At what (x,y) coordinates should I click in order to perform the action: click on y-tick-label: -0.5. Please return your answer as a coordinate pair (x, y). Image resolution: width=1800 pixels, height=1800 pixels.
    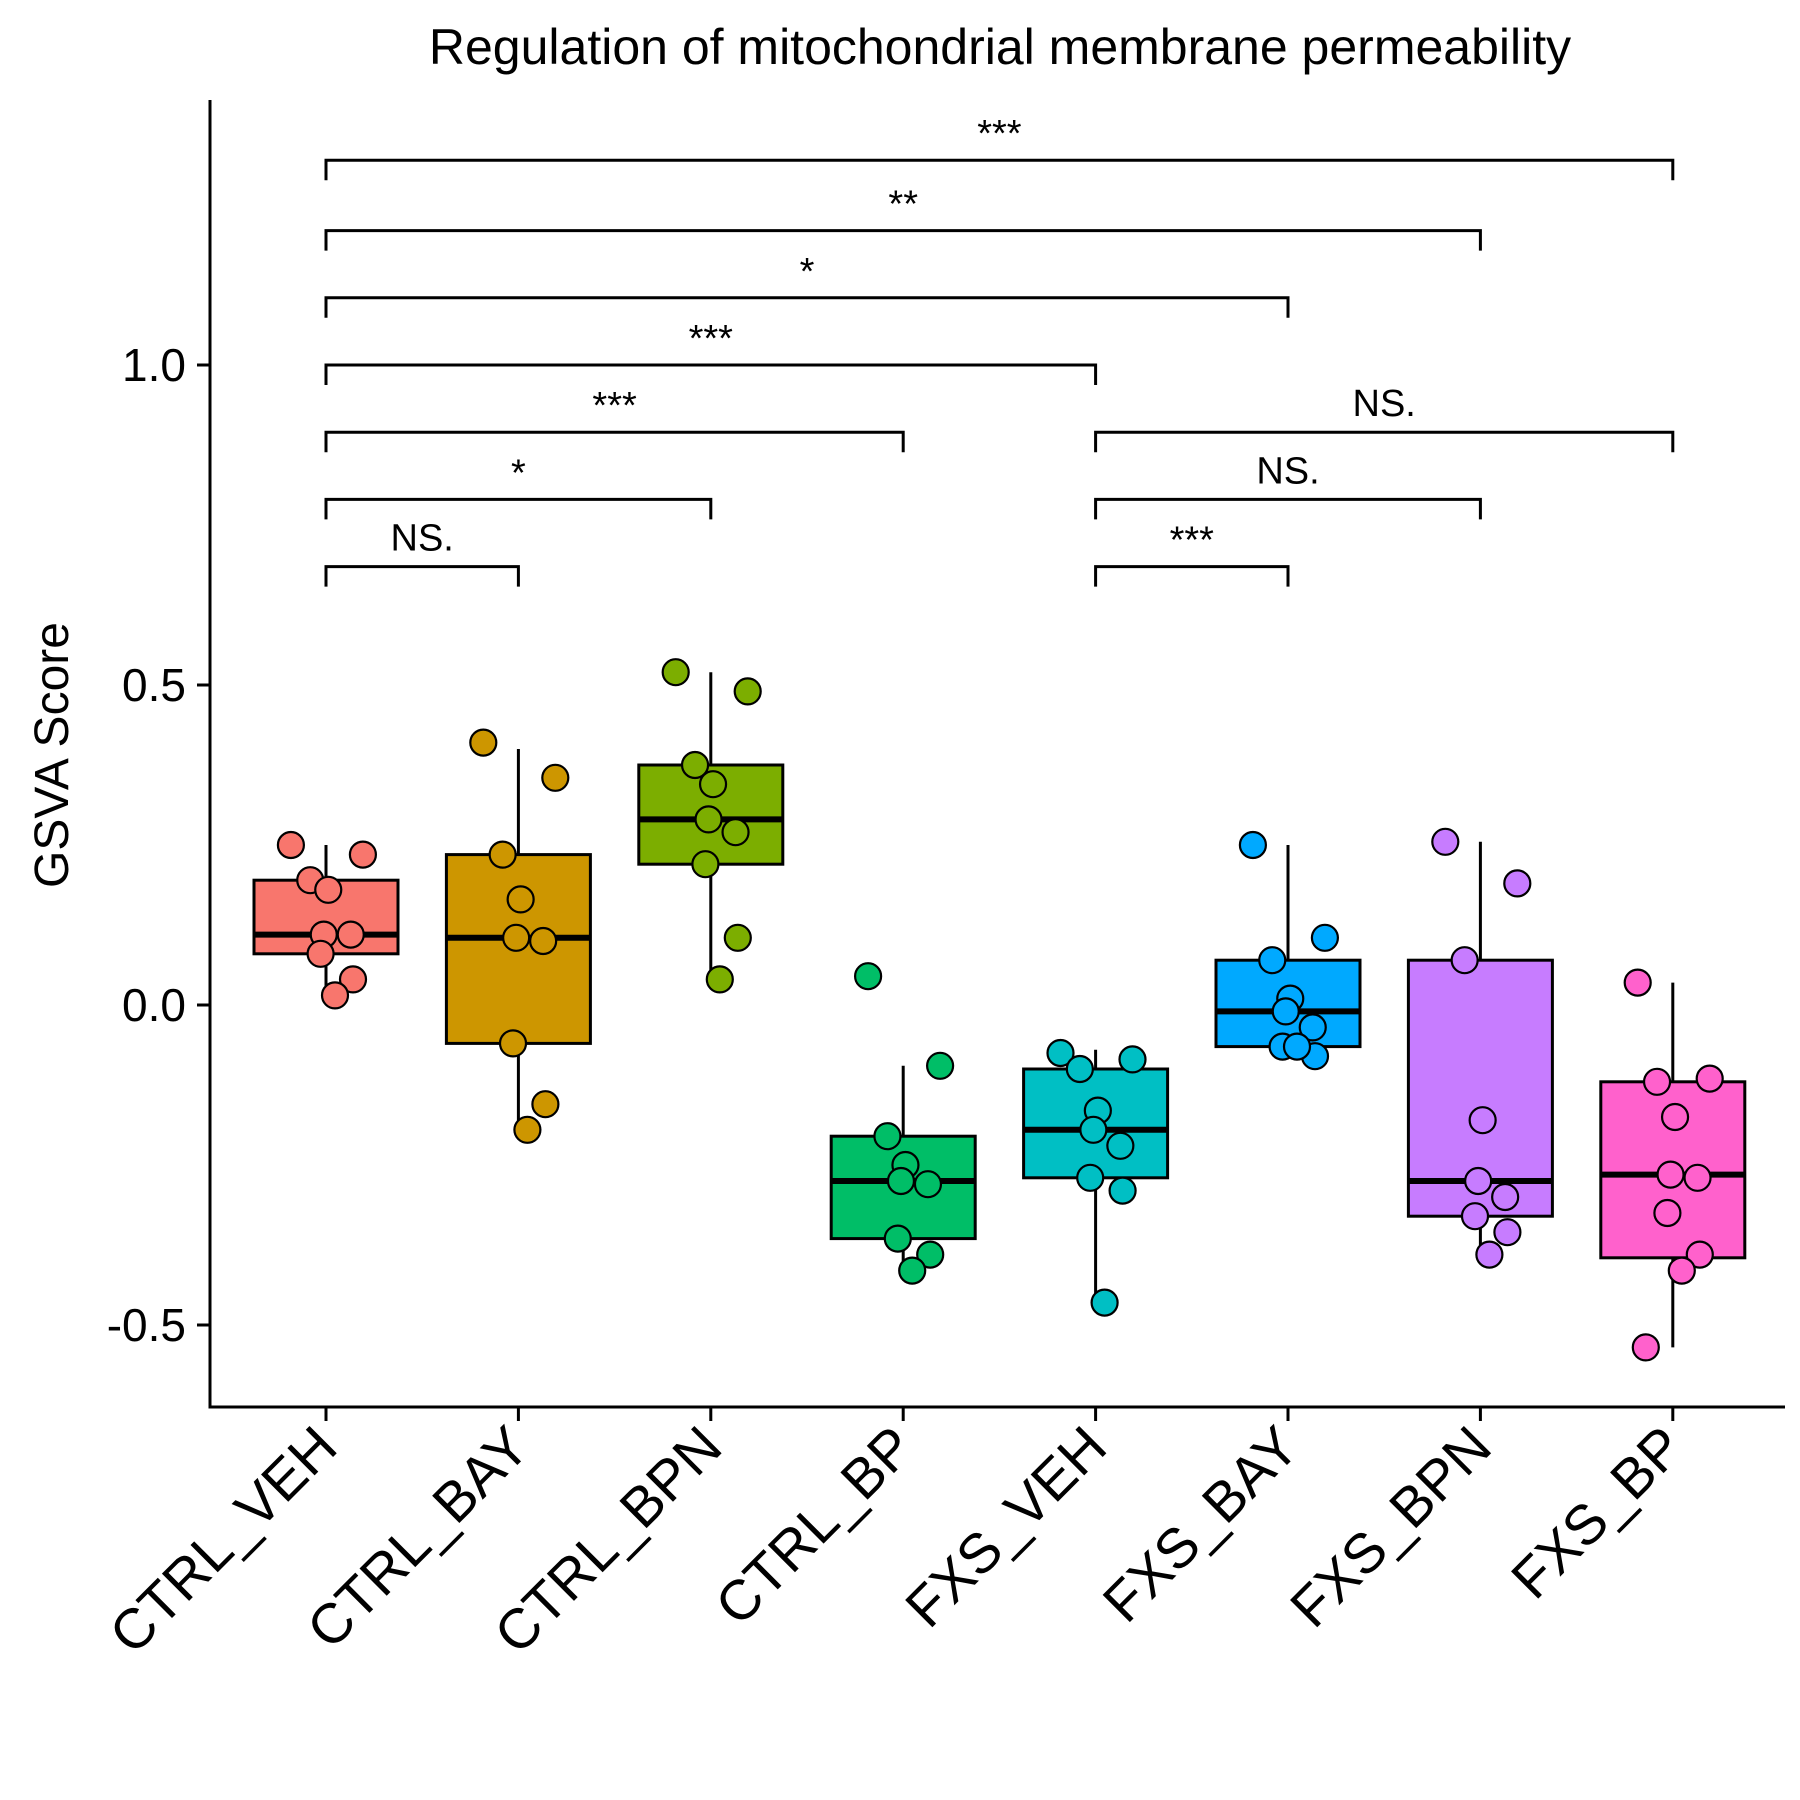
    Looking at the image, I should click on (146, 1325).